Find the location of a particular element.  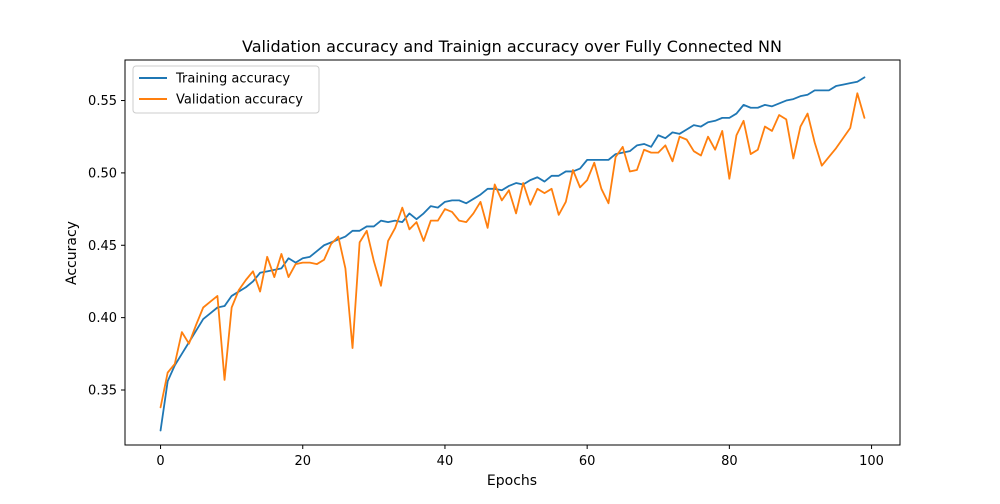

x-tick-label: 80 is located at coordinates (729, 461).